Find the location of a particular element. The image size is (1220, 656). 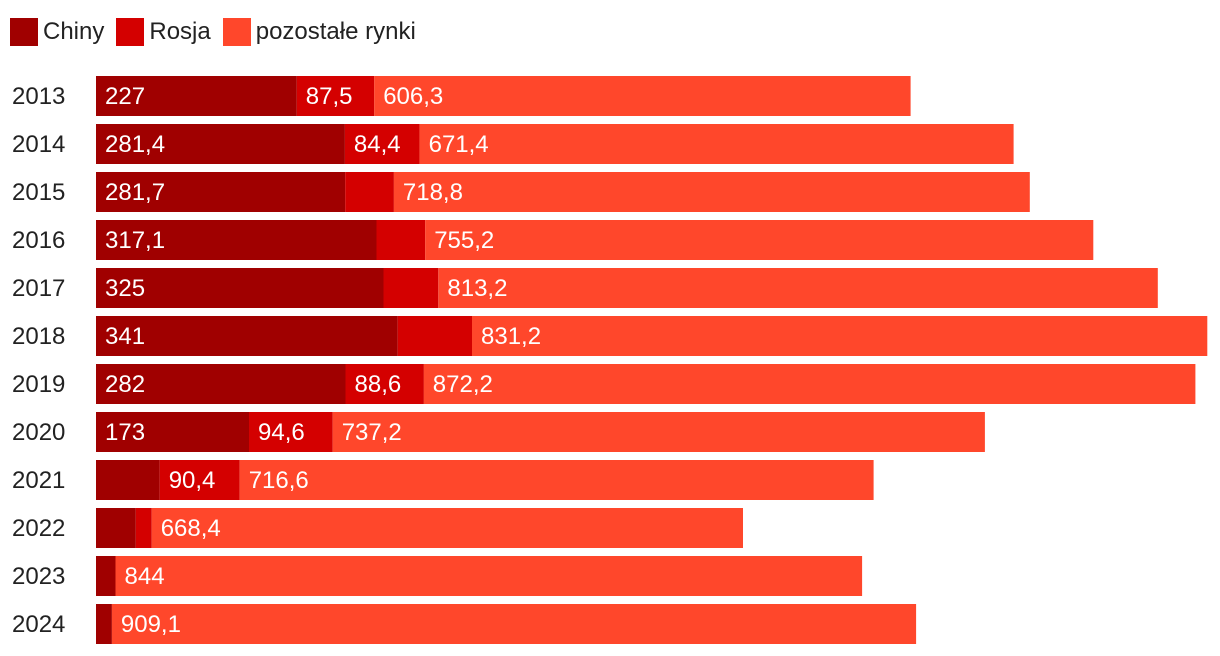

data-label: 84,4 is located at coordinates (377, 144).